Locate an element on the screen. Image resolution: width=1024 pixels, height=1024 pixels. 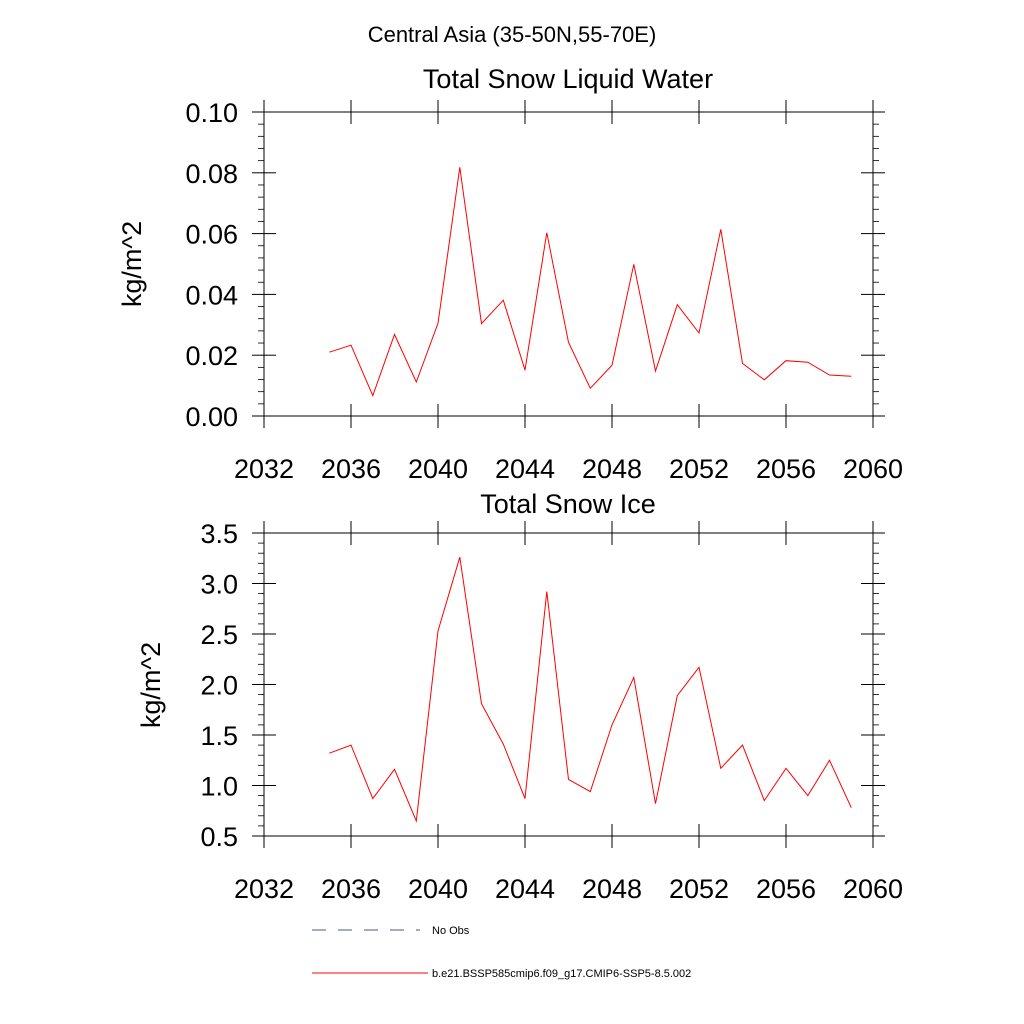
y-tick-label: 3.5 is located at coordinates (219, 534).